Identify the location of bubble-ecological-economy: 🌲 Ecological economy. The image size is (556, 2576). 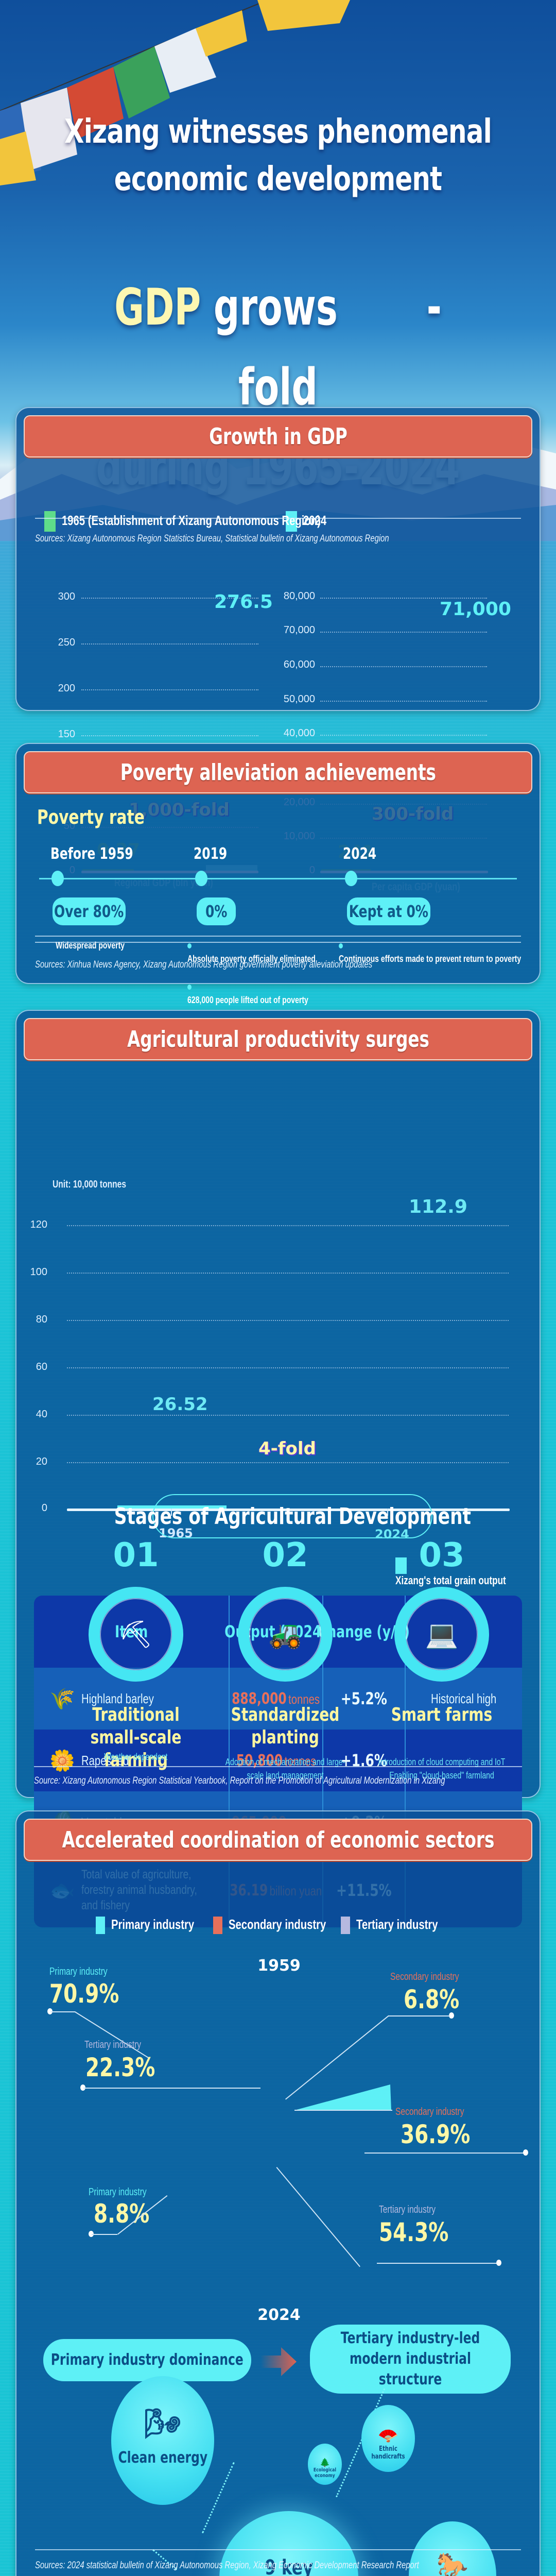
(325, 2464).